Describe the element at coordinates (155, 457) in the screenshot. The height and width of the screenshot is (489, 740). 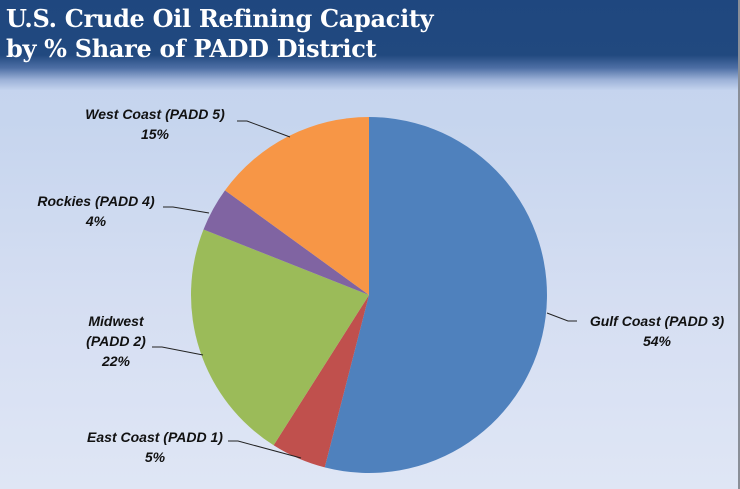
I see `label-east-coast-pct: 5%` at that location.